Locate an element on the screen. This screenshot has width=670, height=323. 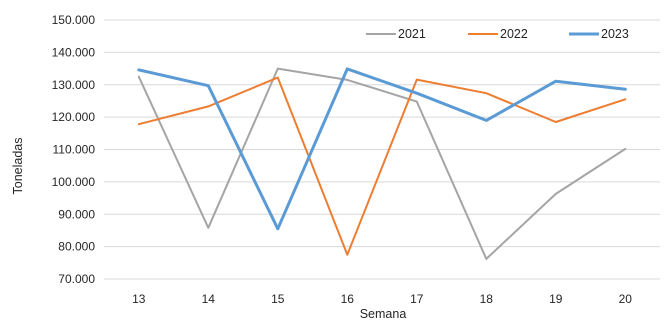
legend: 2021 2022 2023 is located at coordinates (497, 34).